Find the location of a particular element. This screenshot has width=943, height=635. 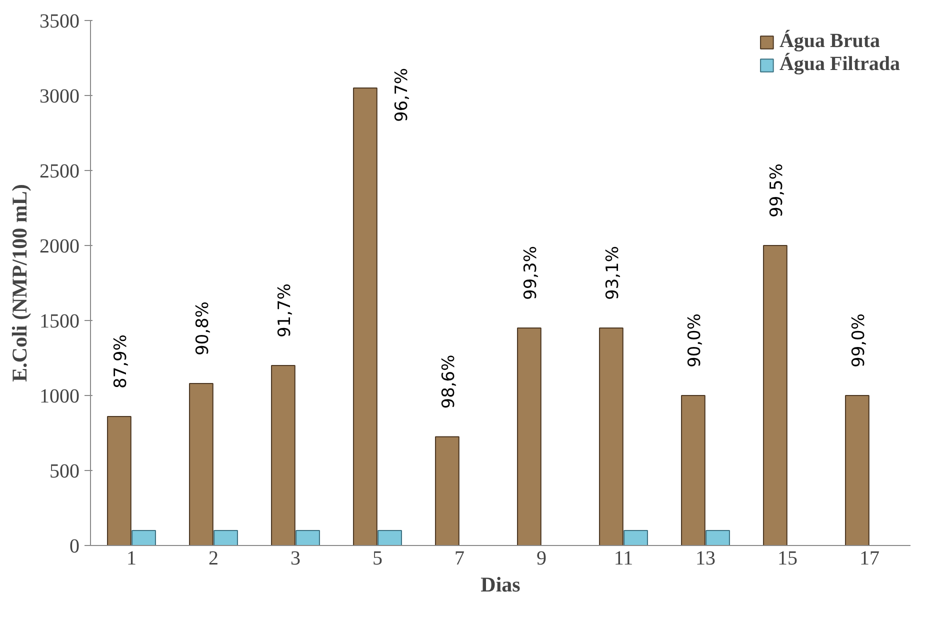

annotation: 99,5% is located at coordinates (776, 190).